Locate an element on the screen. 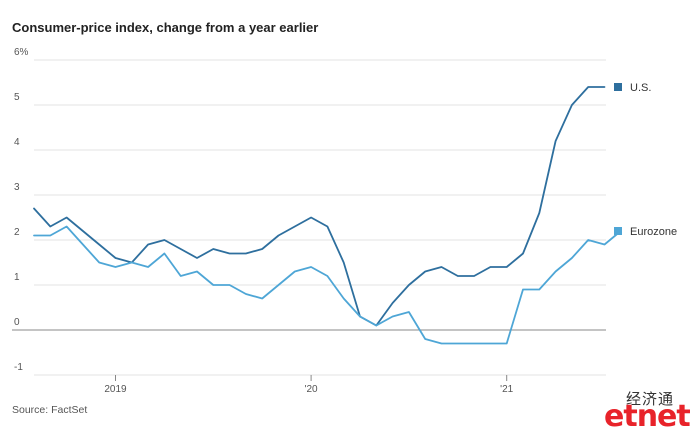 The width and height of the screenshot is (690, 435). source-note: Source: FactSet is located at coordinates (50, 410).